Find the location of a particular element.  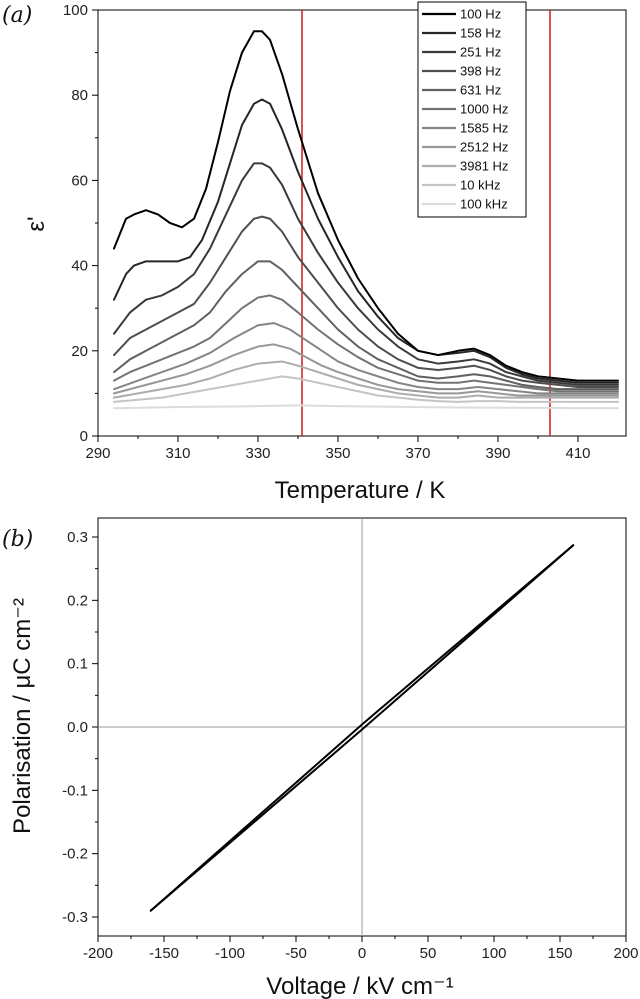

legend-label-631-hz: 631 Hz is located at coordinates (480, 90).